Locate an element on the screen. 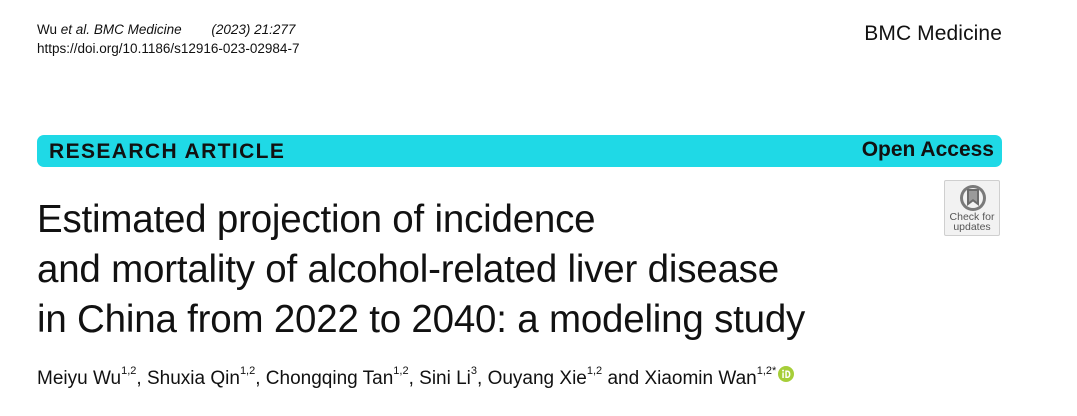  citation-author: Wu is located at coordinates (47, 29).